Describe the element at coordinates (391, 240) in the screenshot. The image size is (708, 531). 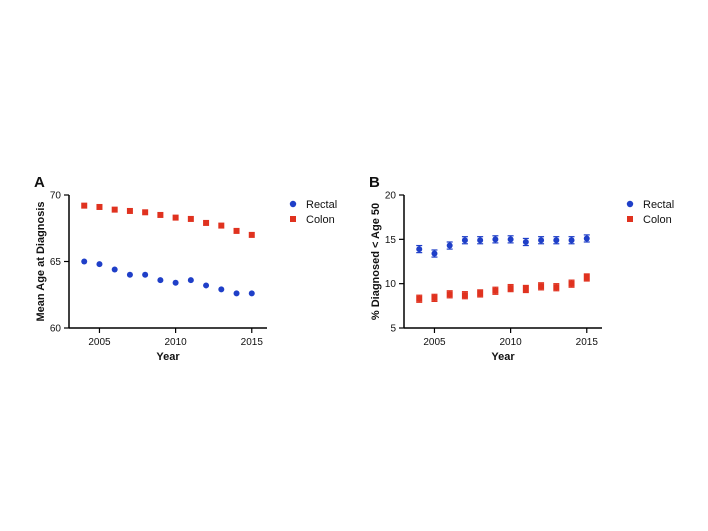
I see `panel-b-y-tick-label: 15` at that location.